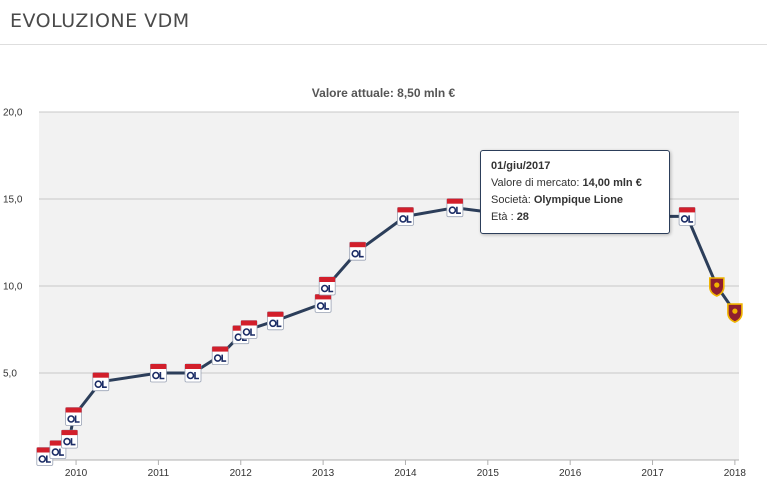 This screenshot has width=767, height=491. I want to click on x-tick-label: 2010, so click(76, 473).